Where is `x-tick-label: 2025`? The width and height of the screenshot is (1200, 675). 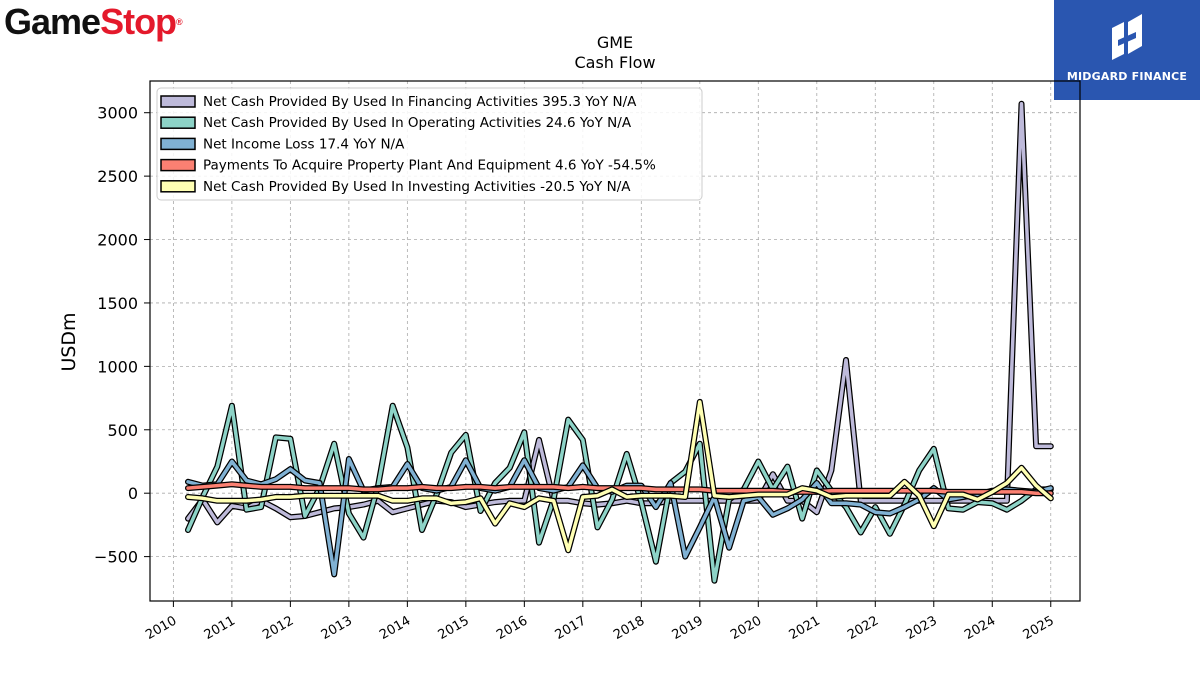
x-tick-label: 2025 is located at coordinates (1039, 628).